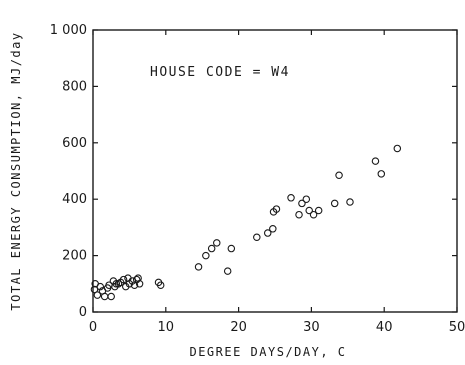 The image size is (465, 365). Describe the element at coordinates (74, 256) in the screenshot. I see `y-tick-label: 200` at that location.